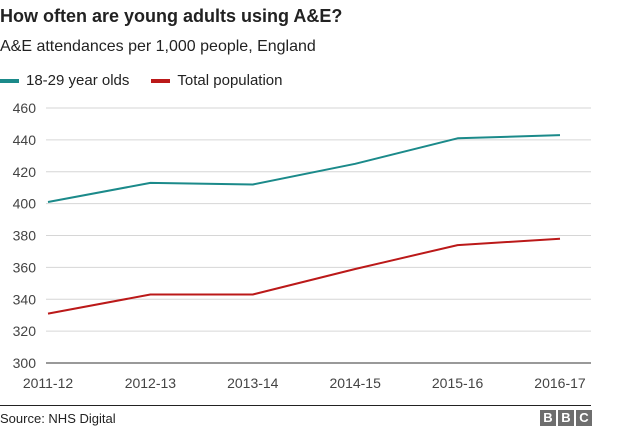 Image resolution: width=624 pixels, height=431 pixels. I want to click on x-tick-label: 2014-15, so click(356, 383).